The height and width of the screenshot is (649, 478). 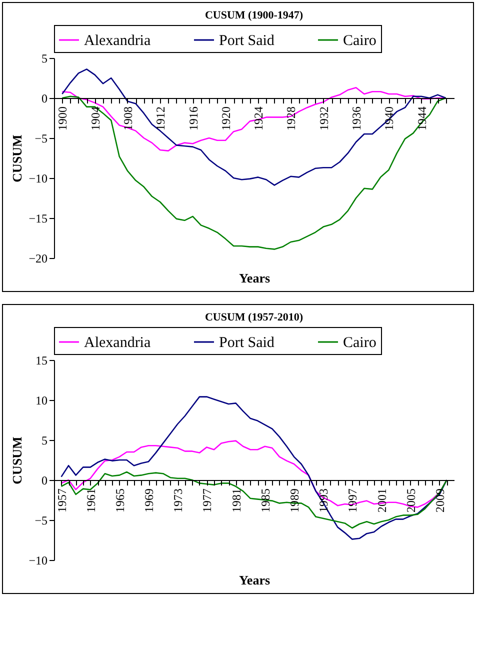 I want to click on y-tick-label: −20, so click(x=38, y=259).